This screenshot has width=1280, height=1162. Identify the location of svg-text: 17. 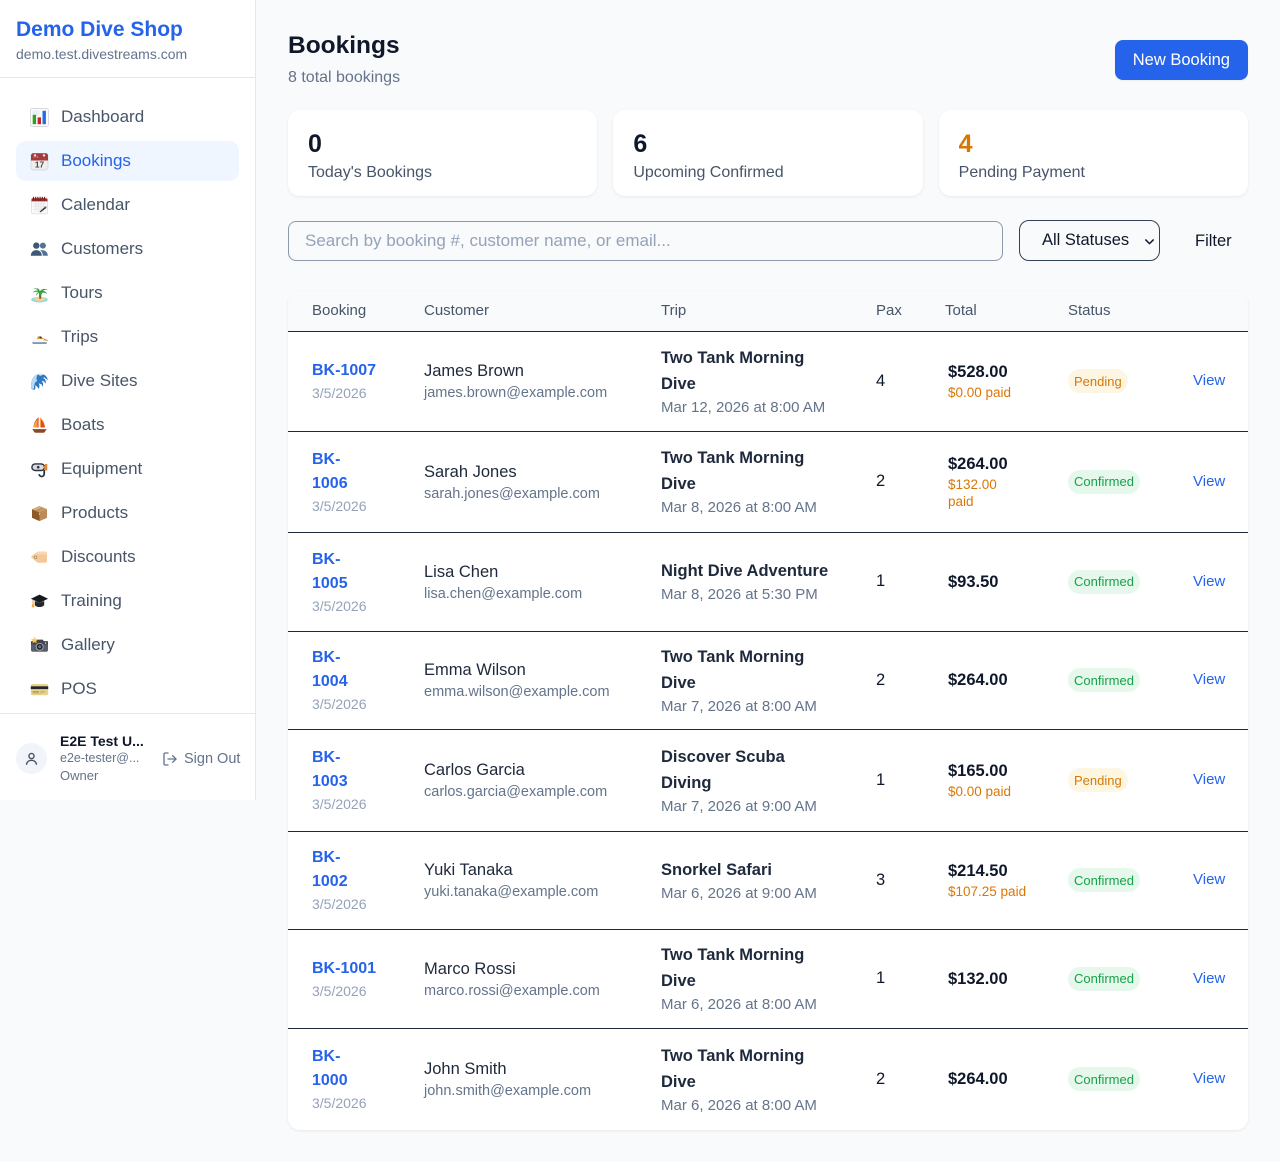
(40, 164).